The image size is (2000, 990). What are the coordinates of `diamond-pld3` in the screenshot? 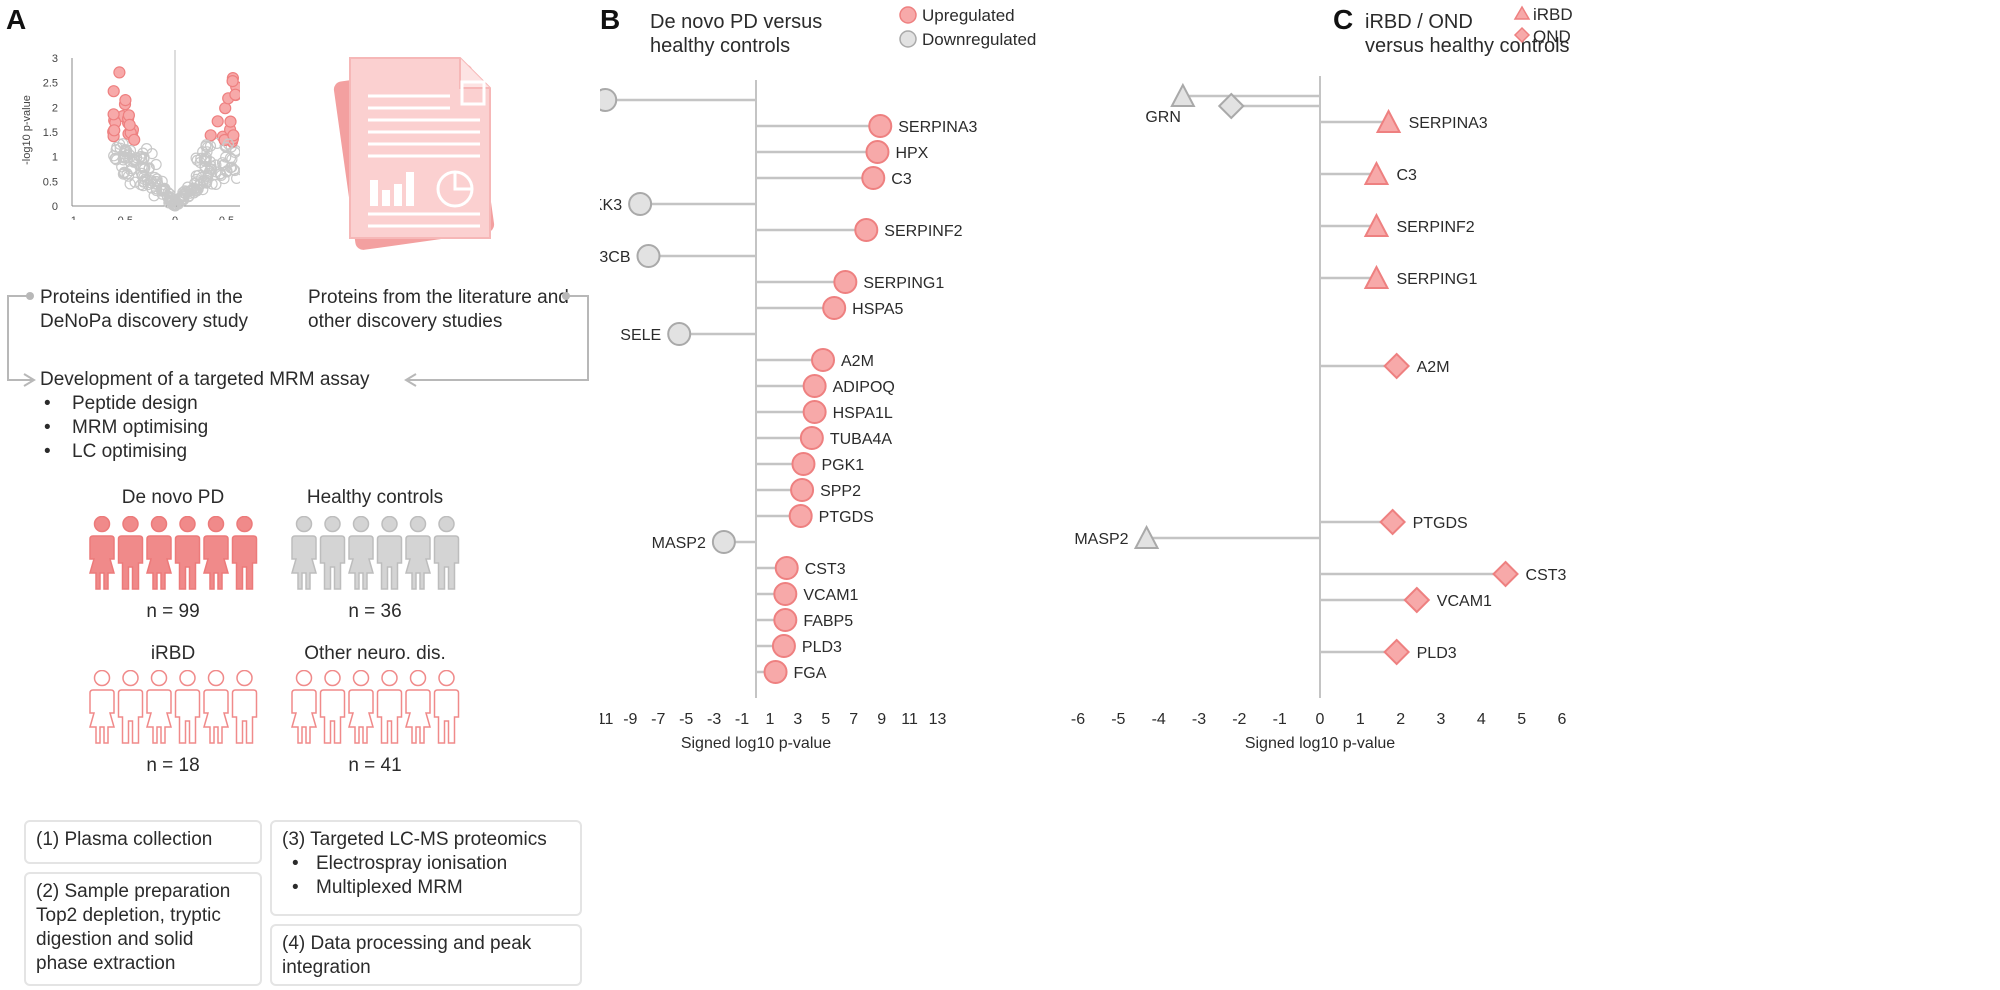 It's located at (1397, 652).